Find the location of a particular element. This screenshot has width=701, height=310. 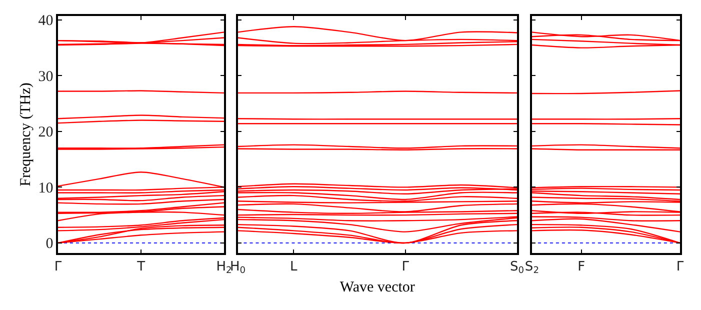

x-tick-label: H$_{0}$ is located at coordinates (238, 267).